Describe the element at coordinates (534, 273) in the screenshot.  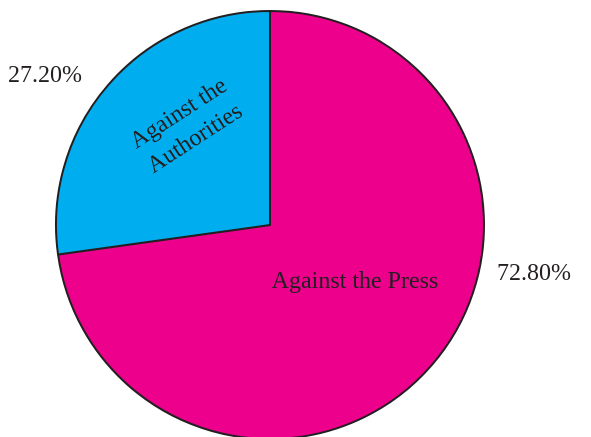
I see `slice-value-label-against-the-press: 72.80%` at that location.